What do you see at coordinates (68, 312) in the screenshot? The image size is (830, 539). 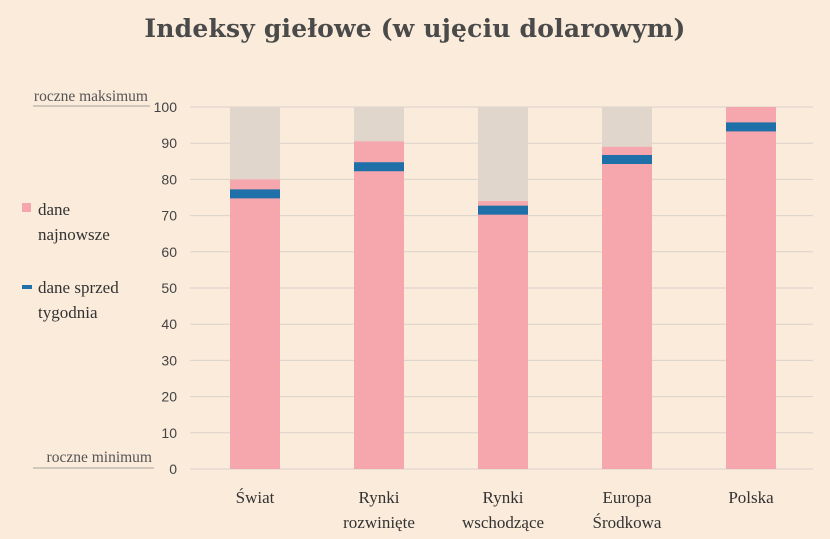 I see `legend-label: tygodnia` at bounding box center [68, 312].